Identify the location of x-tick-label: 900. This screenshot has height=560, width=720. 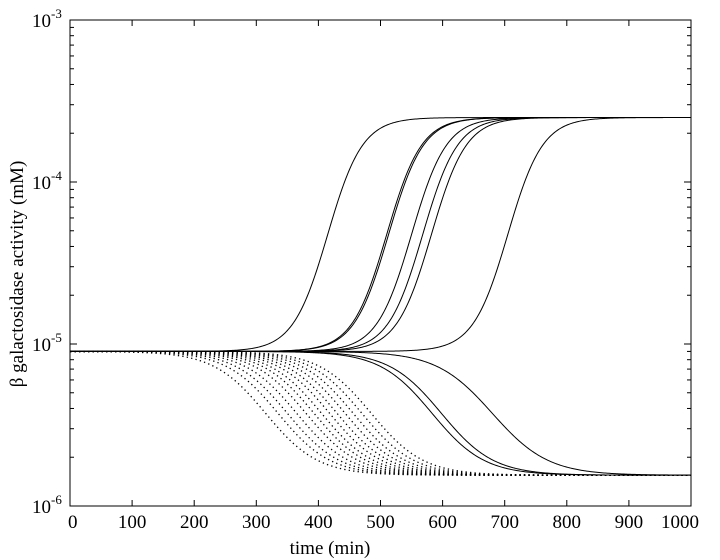
(629, 522).